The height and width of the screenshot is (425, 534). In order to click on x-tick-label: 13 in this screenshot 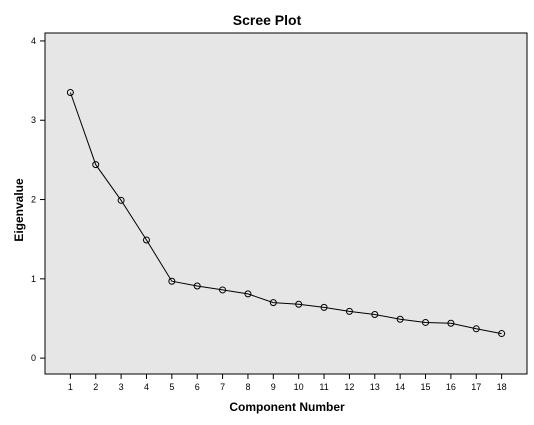, I will do `click(375, 387)`.